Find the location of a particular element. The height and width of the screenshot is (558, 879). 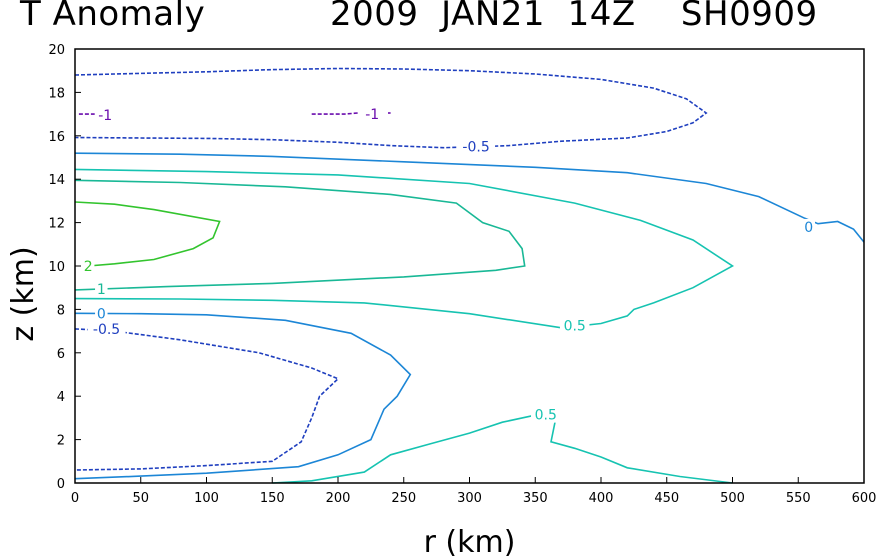

x-tick-label: 0 is located at coordinates (75, 498).